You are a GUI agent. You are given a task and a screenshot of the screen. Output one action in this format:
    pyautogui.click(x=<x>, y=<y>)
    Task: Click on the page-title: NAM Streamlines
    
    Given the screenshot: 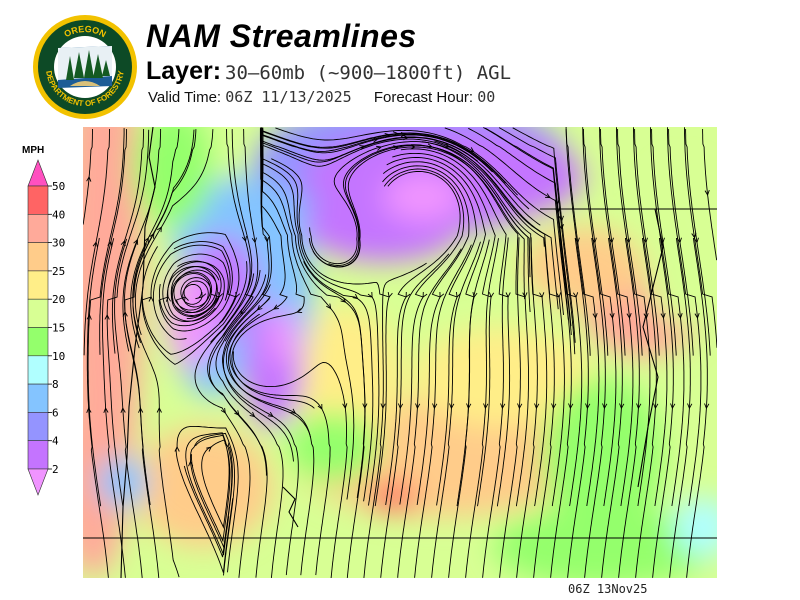 What is the action you would take?
    pyautogui.click(x=281, y=36)
    